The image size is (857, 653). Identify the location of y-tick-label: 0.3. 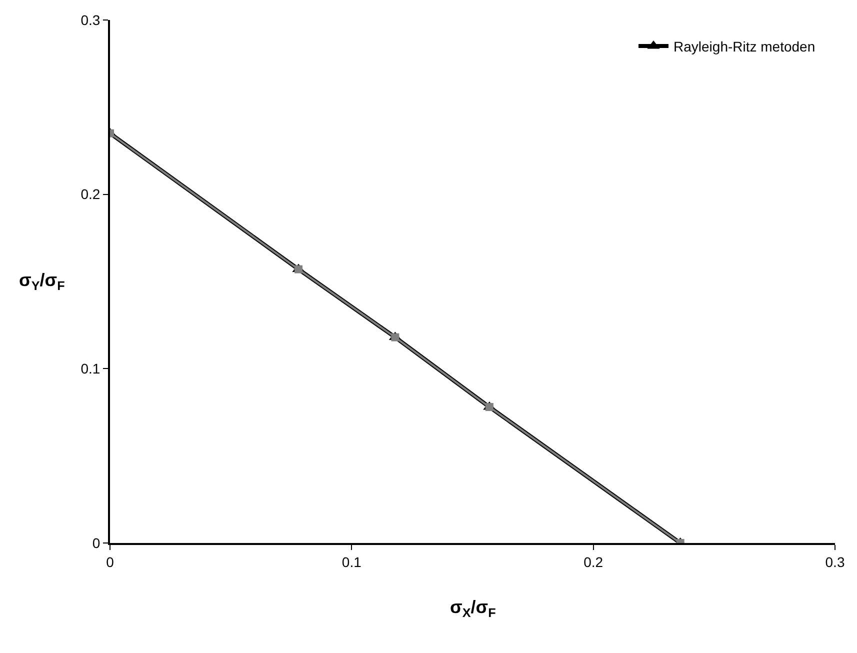
(90, 20).